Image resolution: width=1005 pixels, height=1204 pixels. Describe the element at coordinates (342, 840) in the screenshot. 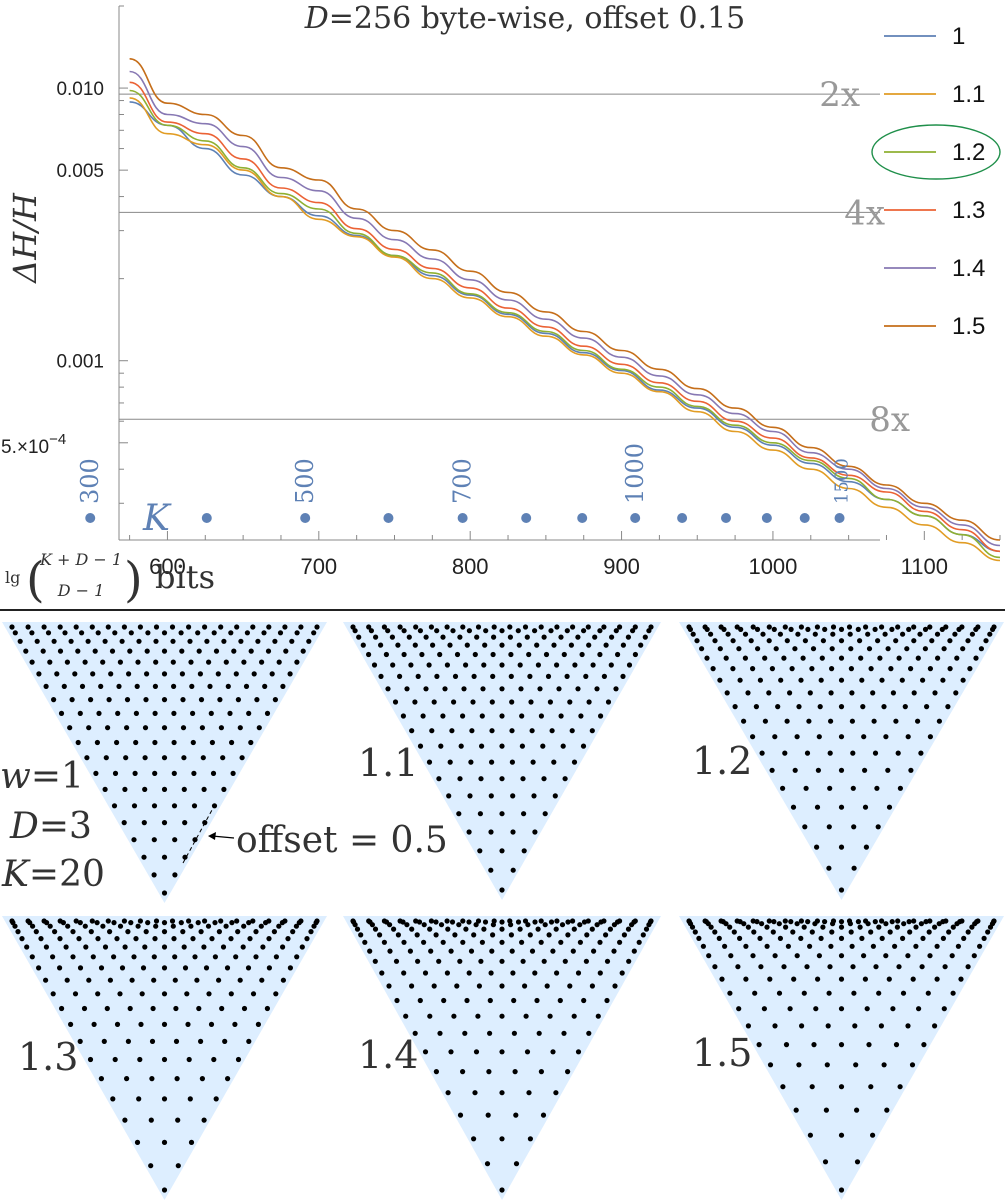

I see `offset-note: offset = 0.5` at that location.